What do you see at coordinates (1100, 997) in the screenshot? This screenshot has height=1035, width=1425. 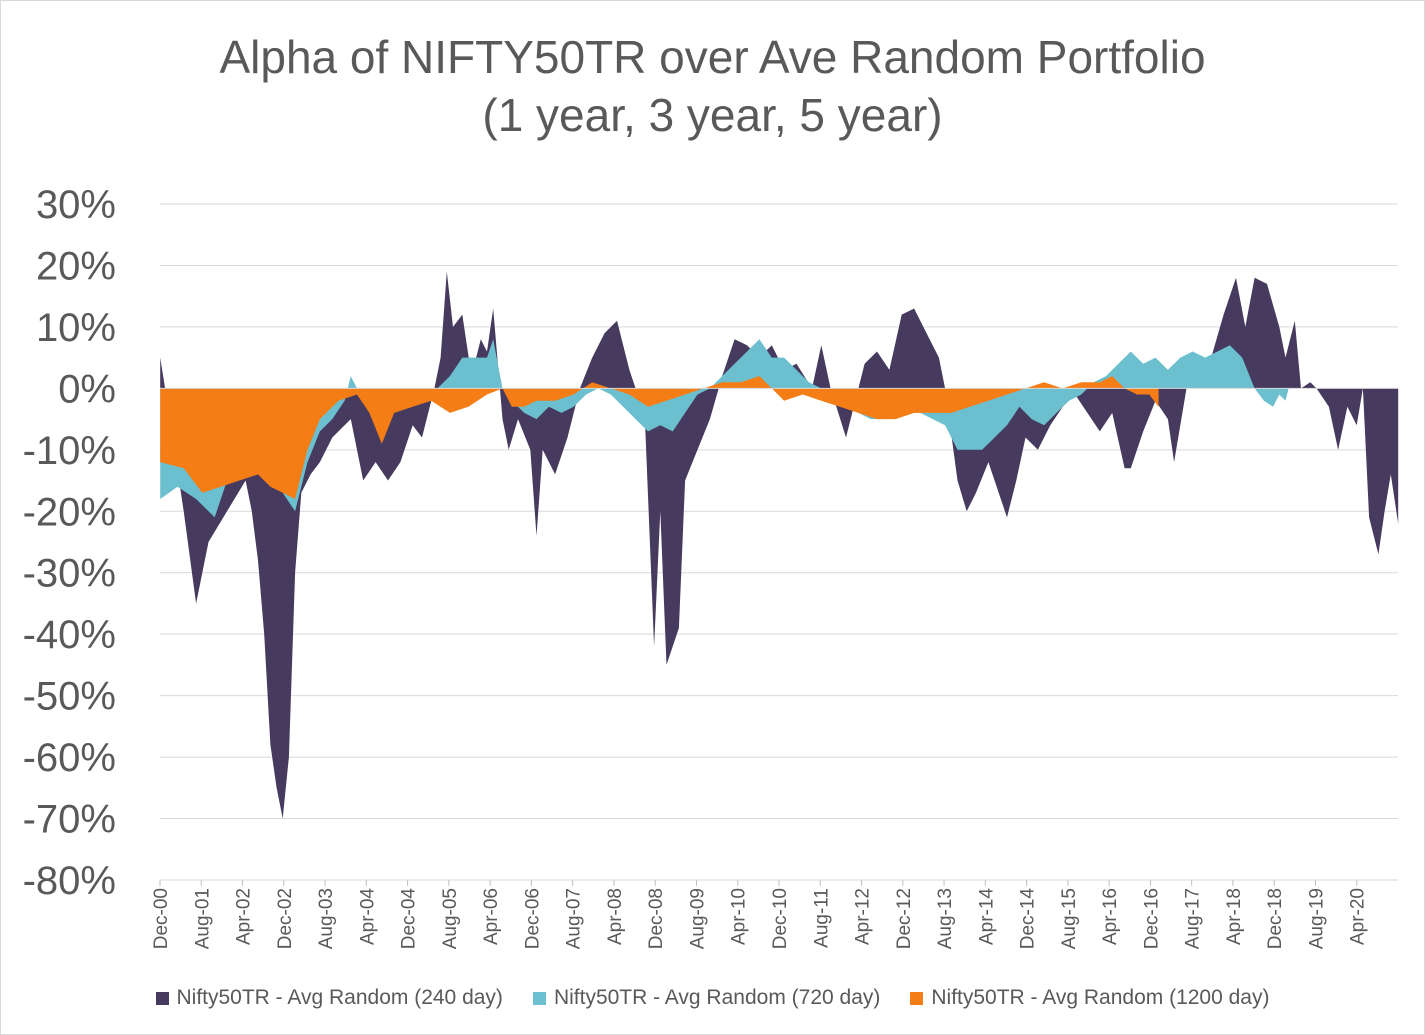 I see `legend-label-1200-day: Nifty50TR - Avg Random (1200 day)` at bounding box center [1100, 997].